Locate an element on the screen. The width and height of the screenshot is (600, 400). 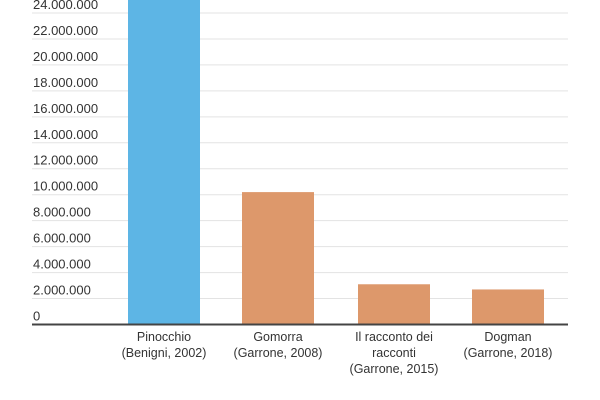
y-tick-label: 6.000.000 is located at coordinates (62, 238).